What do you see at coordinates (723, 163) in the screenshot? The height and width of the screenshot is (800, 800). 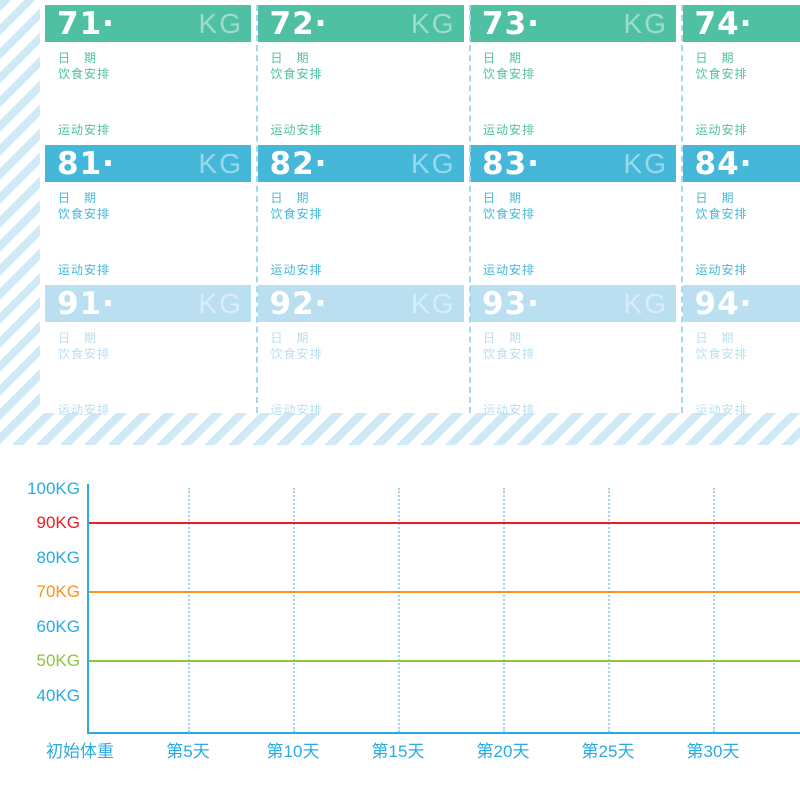 I see `weight-target-number: 84·` at bounding box center [723, 163].